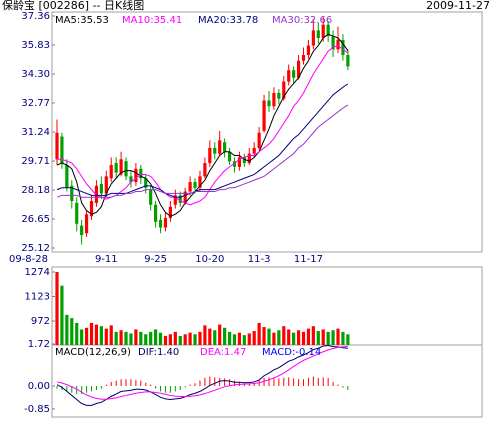  Describe the element at coordinates (209, 259) in the screenshot. I see `x-tick-label: 10-20` at that location.